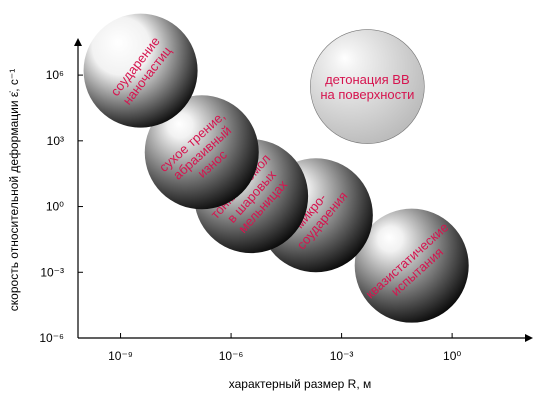 The image size is (535, 400). I want to click on y-tick-label: 10⁻³, so click(52, 272).